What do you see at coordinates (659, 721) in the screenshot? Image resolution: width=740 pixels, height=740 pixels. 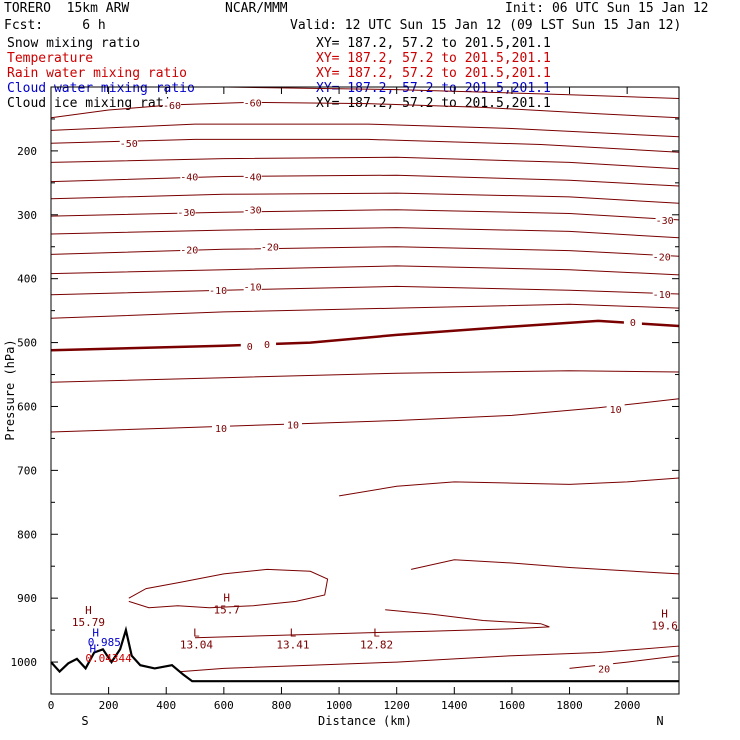 I see `x-end-label-north: N` at bounding box center [659, 721].